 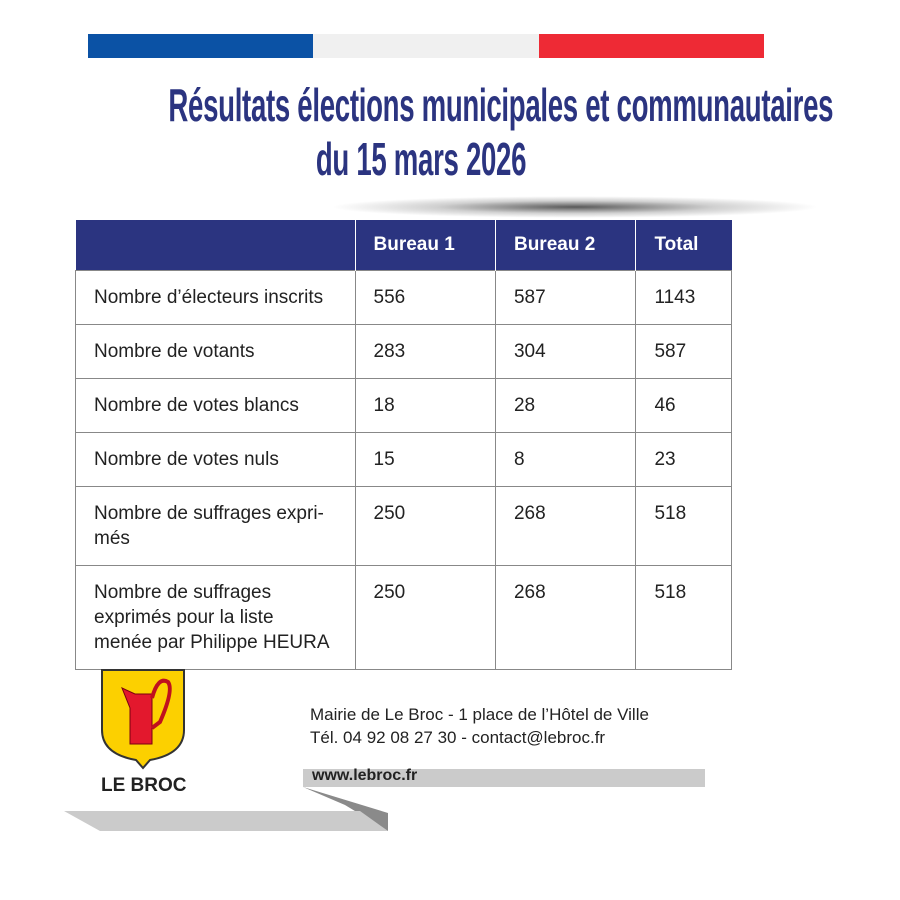 What do you see at coordinates (425, 405) in the screenshot?
I see `cell-value: 18` at bounding box center [425, 405].